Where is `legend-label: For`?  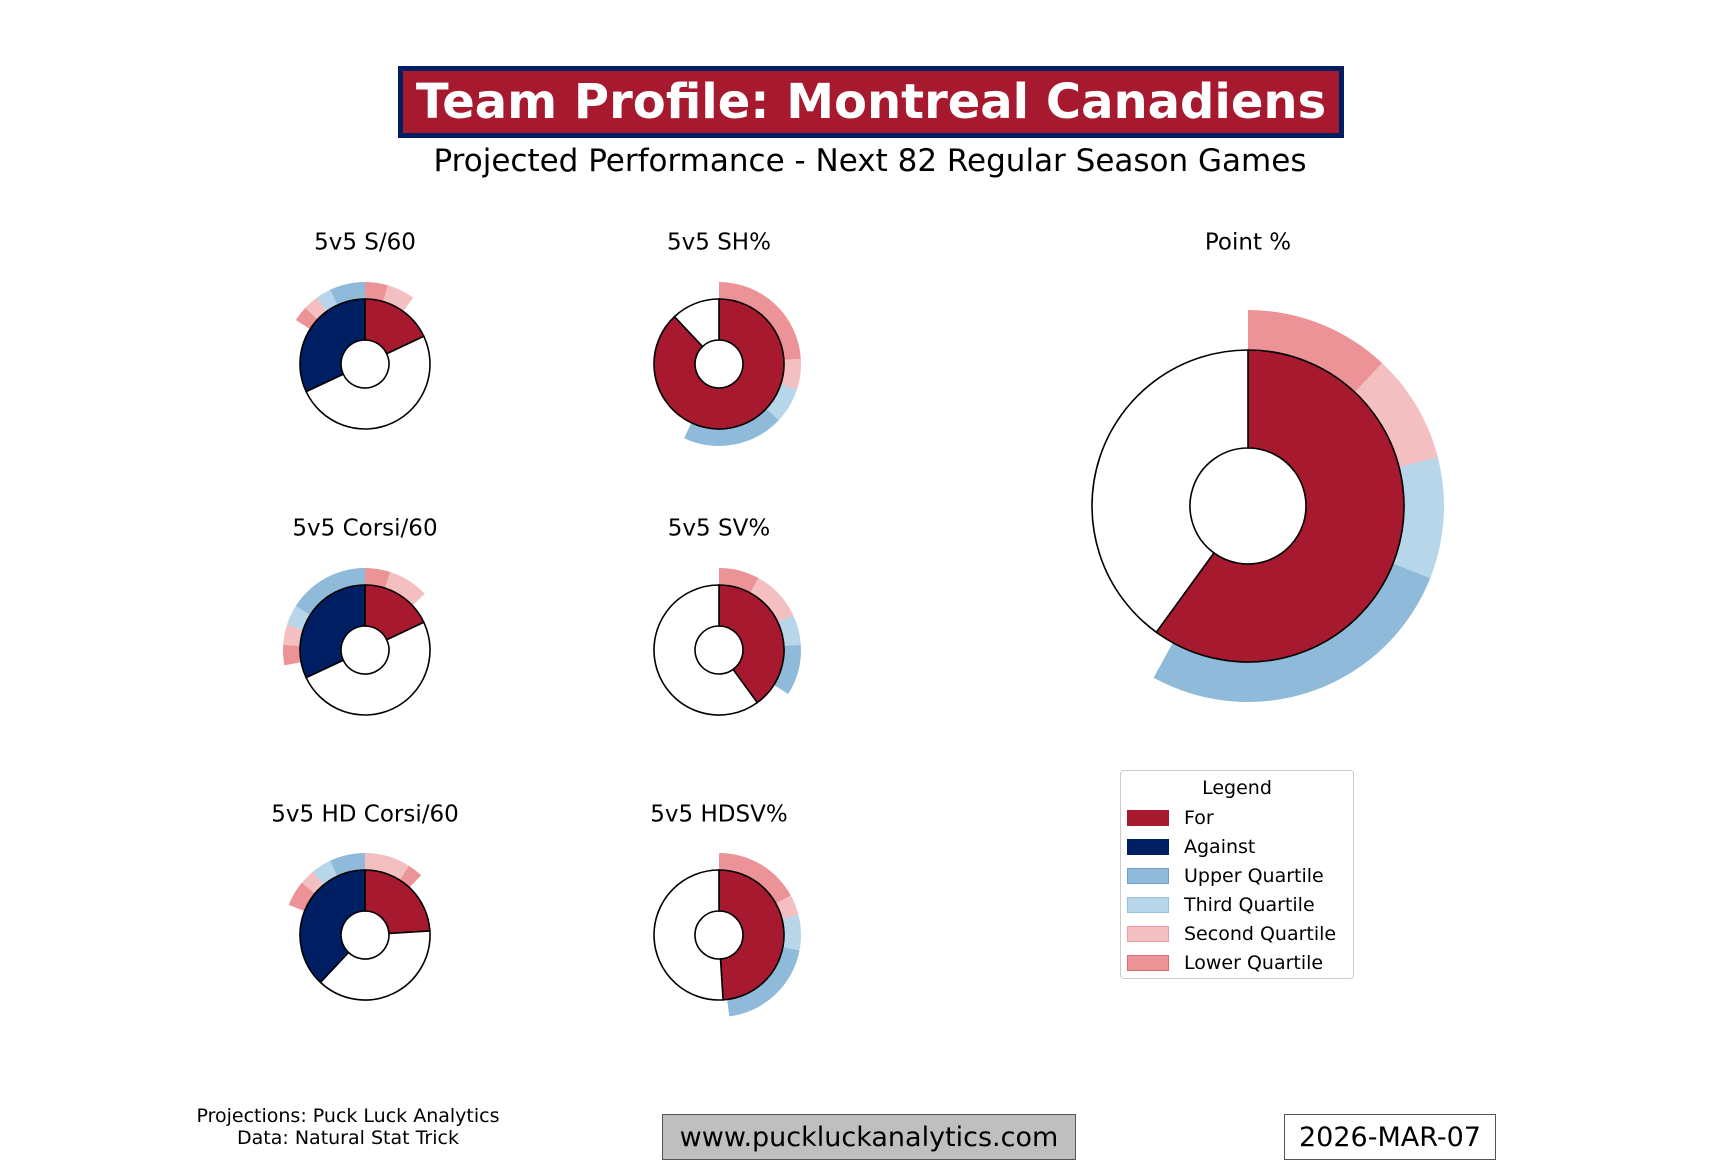 legend-label: For is located at coordinates (1199, 818).